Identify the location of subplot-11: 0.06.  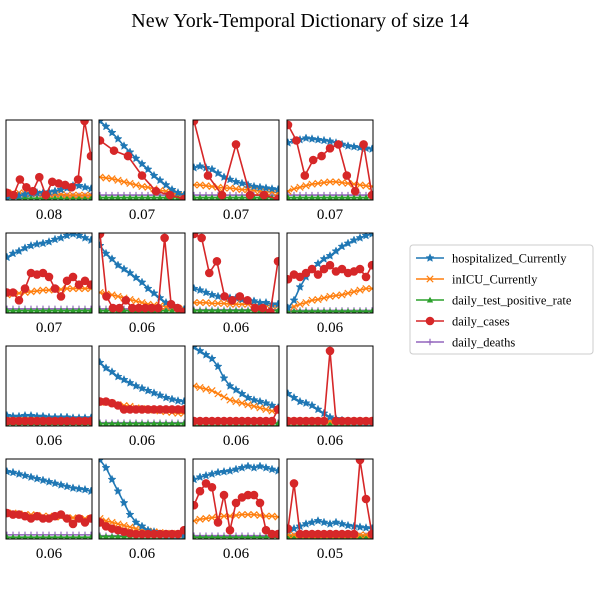
(236, 397).